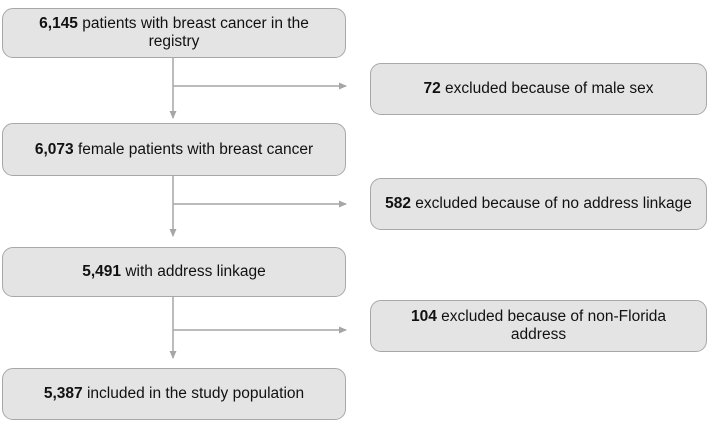 The width and height of the screenshot is (714, 424). I want to click on box-count: 5,491, so click(102, 272).